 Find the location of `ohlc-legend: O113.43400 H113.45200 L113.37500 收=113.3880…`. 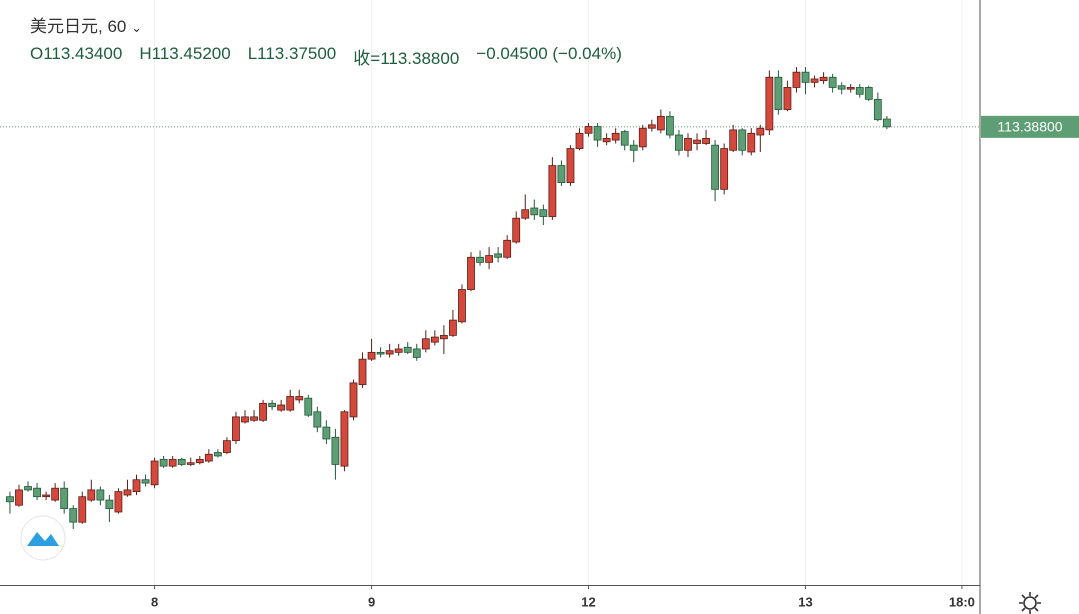

ohlc-legend: O113.43400 H113.45200 L113.37500 收=113.3880… is located at coordinates (326, 56).